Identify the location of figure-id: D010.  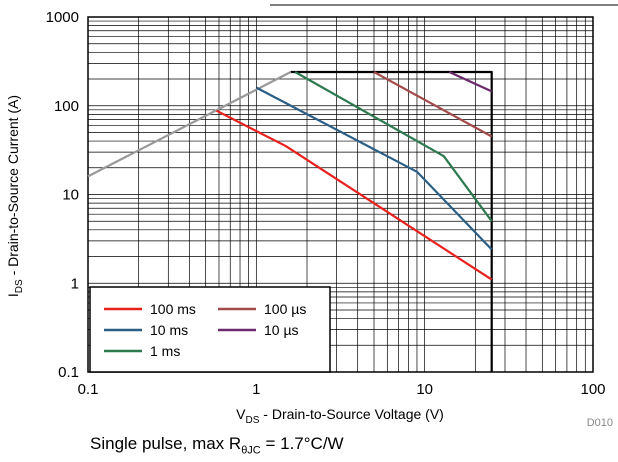
(600, 423).